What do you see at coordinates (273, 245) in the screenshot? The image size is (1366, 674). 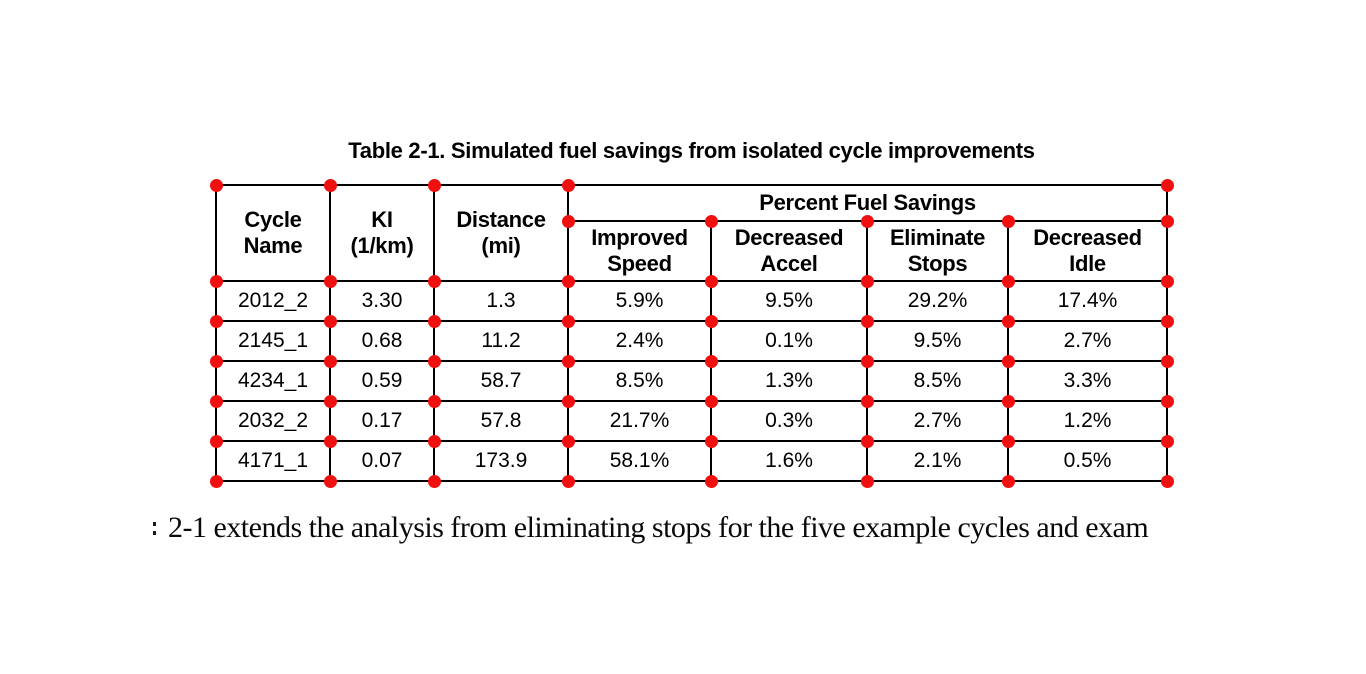 I see `header-line: Name` at bounding box center [273, 245].